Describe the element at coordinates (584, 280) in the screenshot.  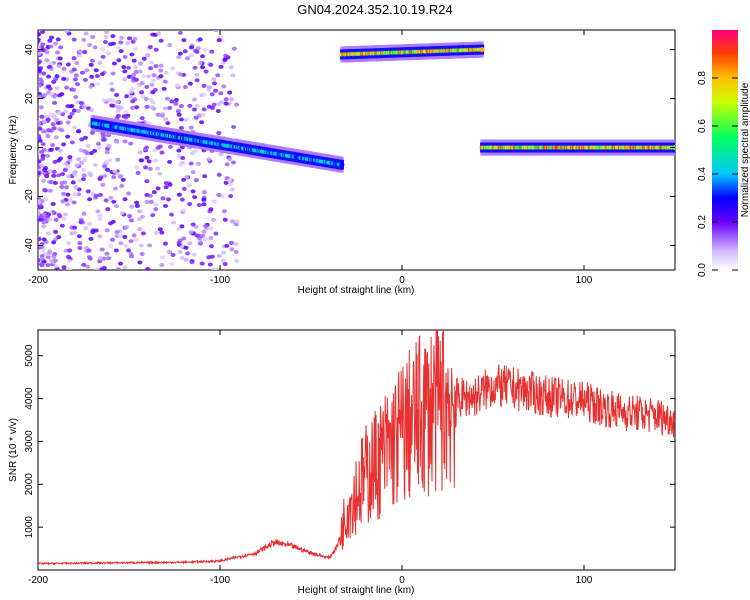
I see `heatmap-x-tick-label: 100` at that location.